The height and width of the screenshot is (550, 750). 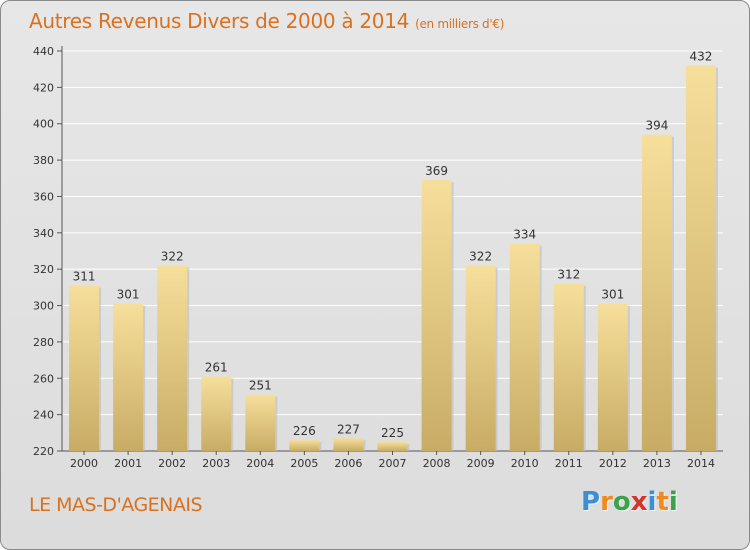 What do you see at coordinates (219, 21) in the screenshot?
I see `chart-title-text: Autres Revenus Divers de 2000 à 2014` at bounding box center [219, 21].